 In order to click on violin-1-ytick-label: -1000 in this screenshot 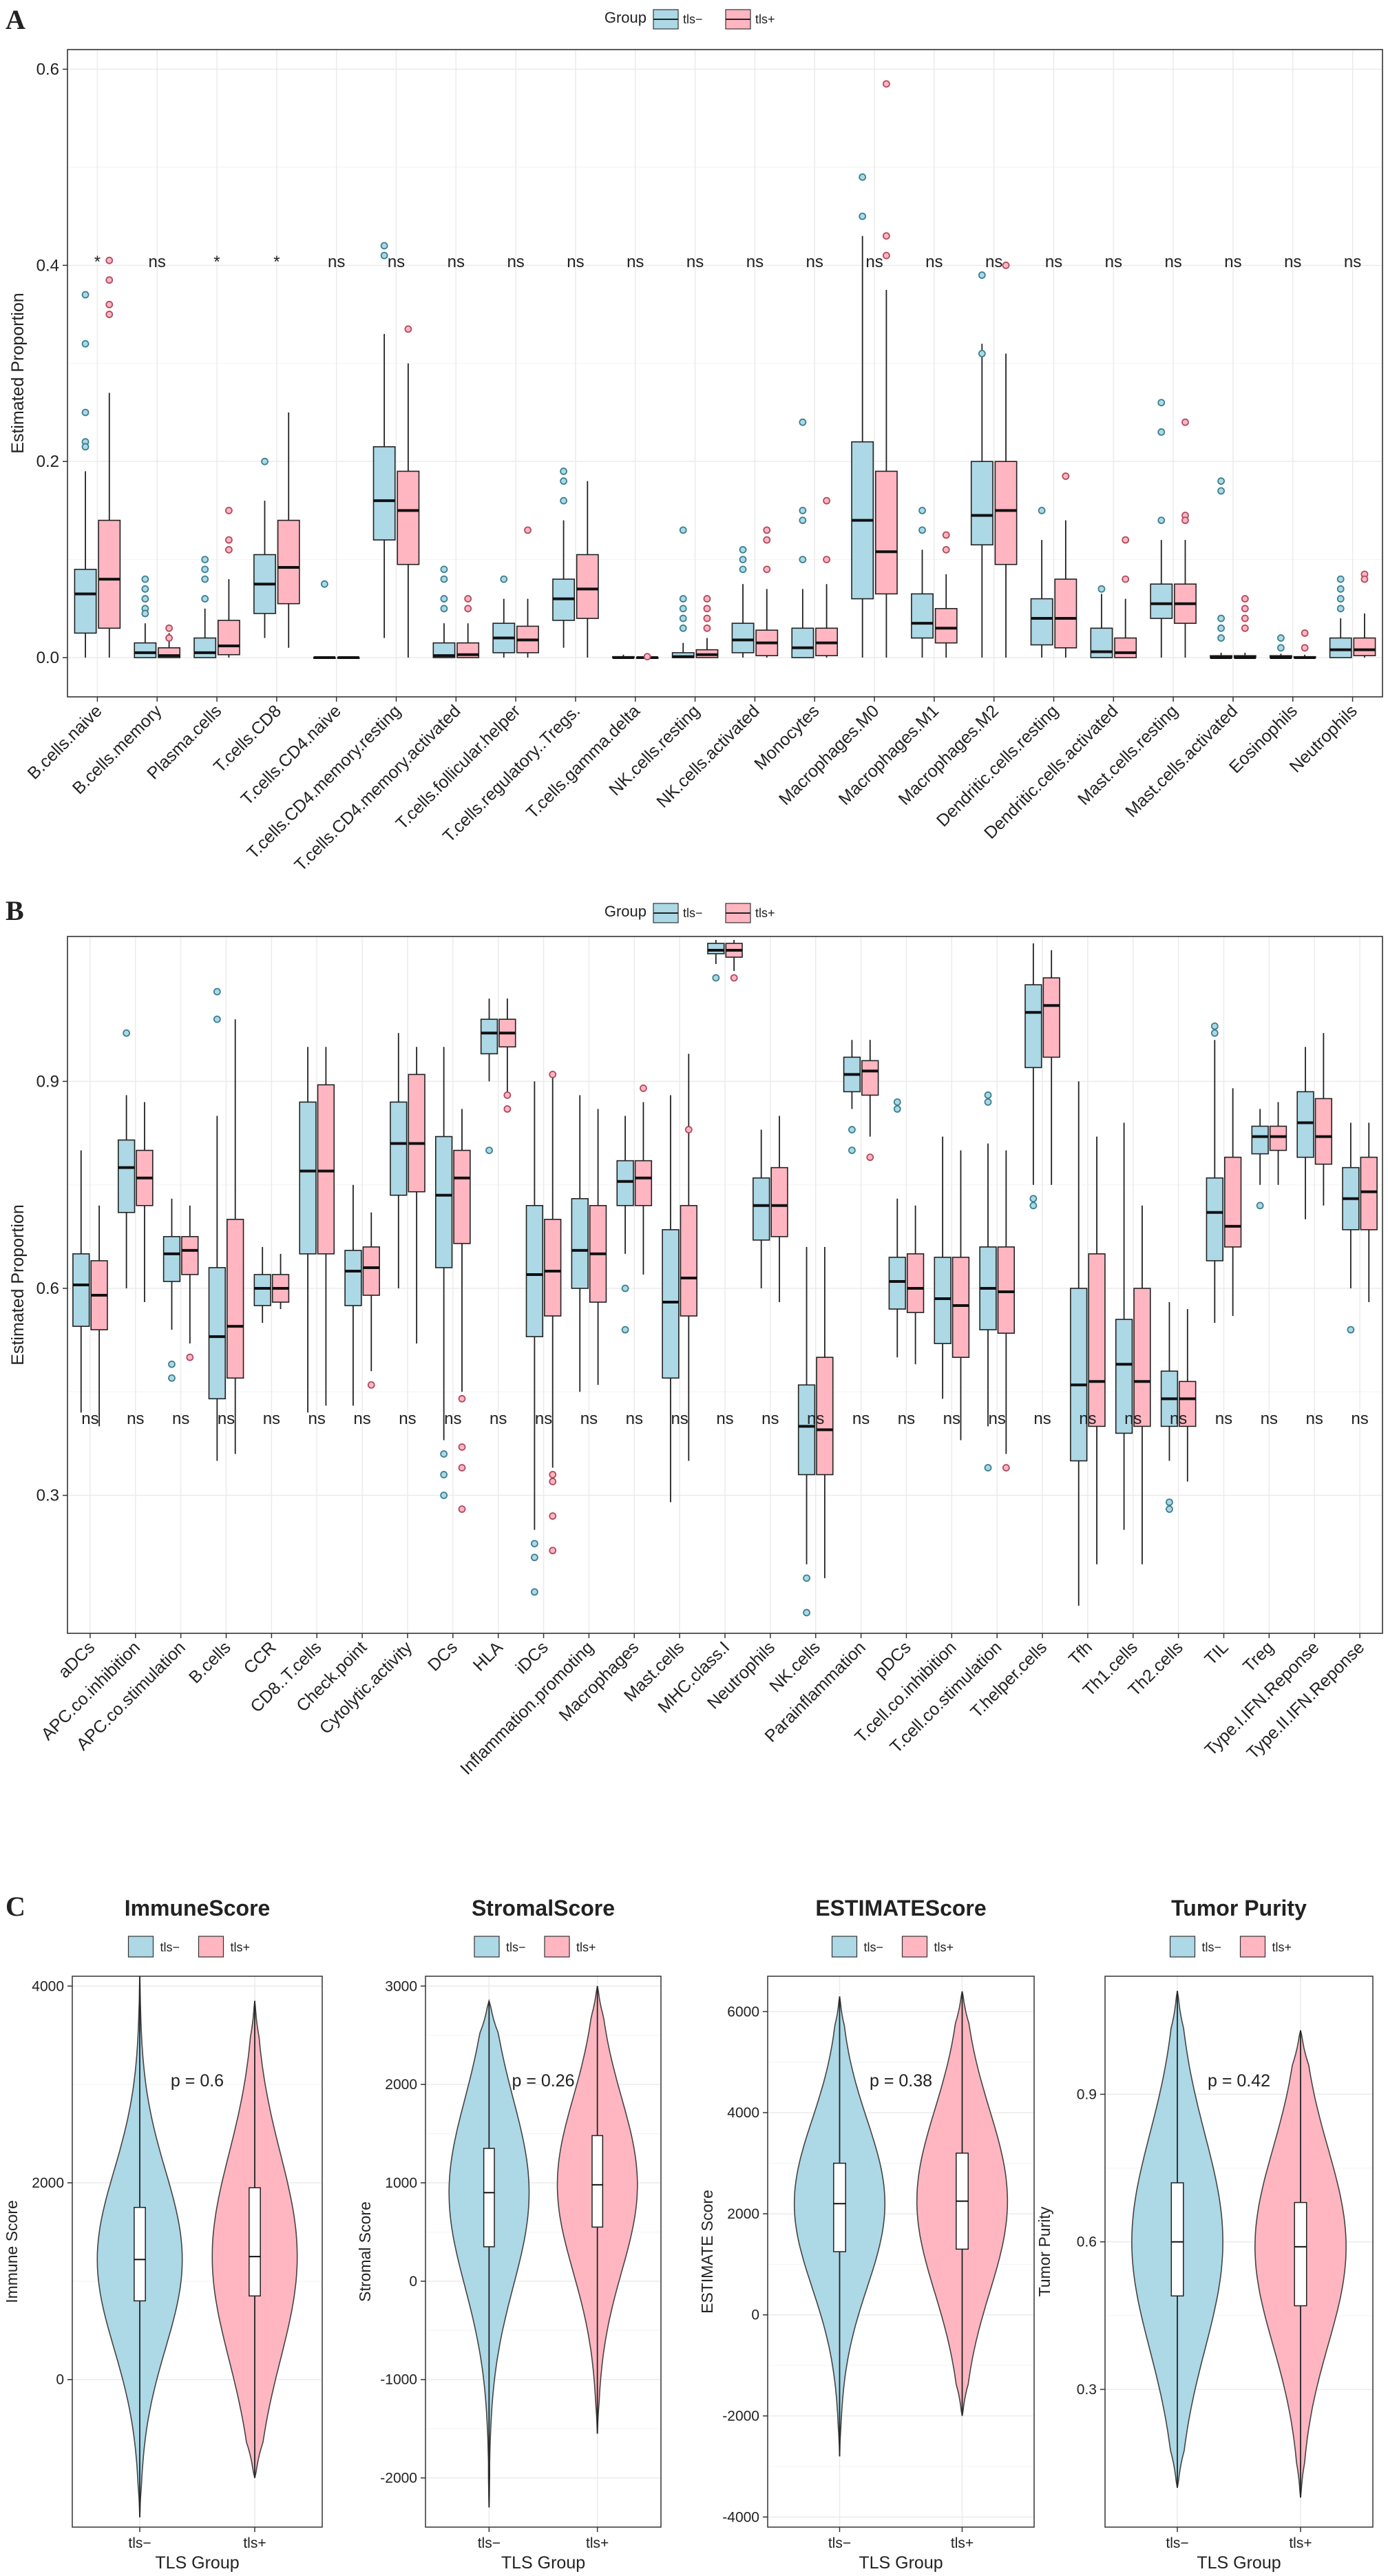, I will do `click(398, 2380)`.